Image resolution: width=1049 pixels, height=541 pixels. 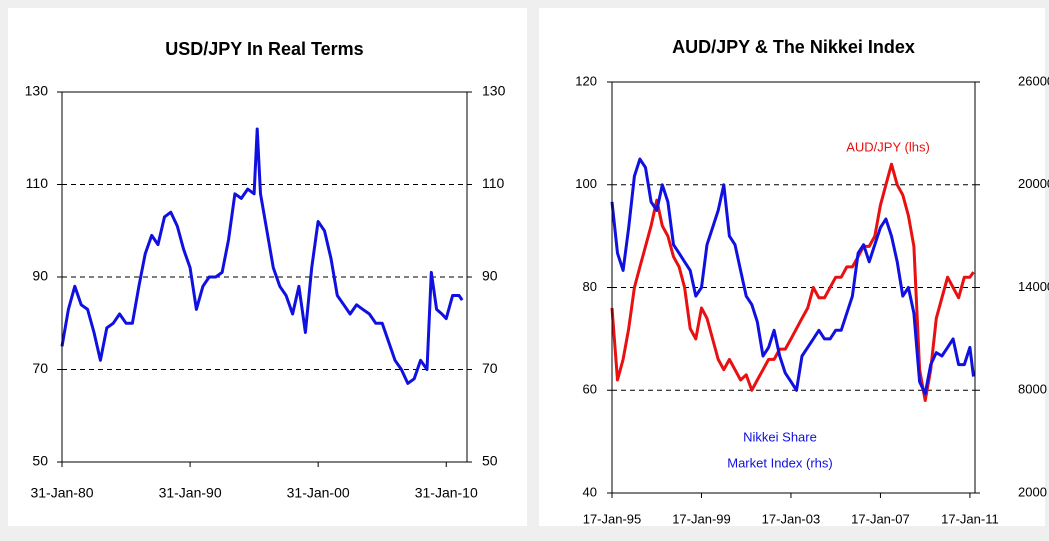 What do you see at coordinates (190, 493) in the screenshot?
I see `x-tick-label: 31-Jan-90` at bounding box center [190, 493].